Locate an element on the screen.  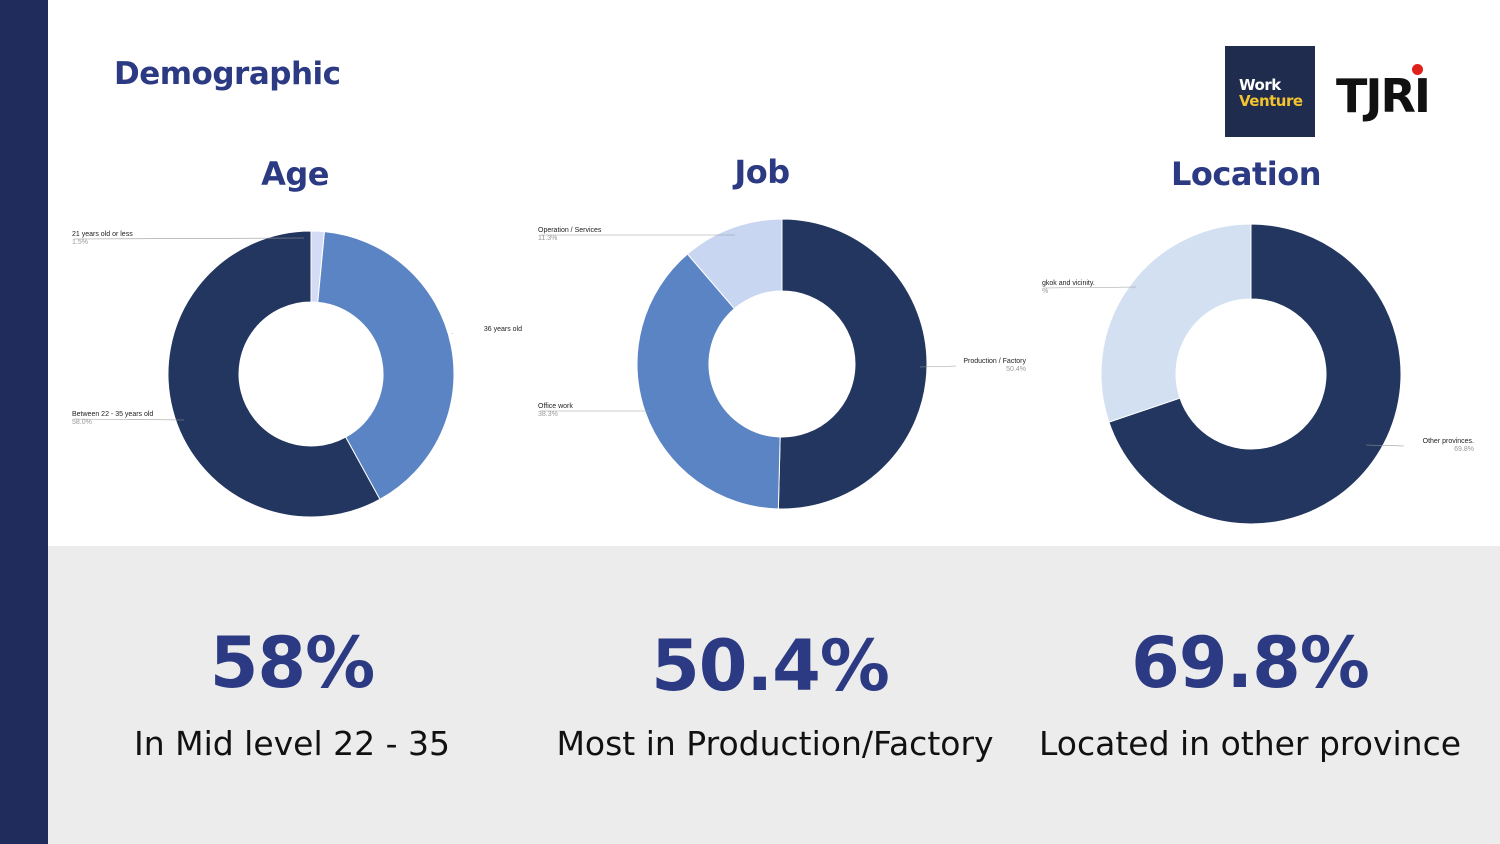
location-slice-pct-1: % is located at coordinates (1045, 291).